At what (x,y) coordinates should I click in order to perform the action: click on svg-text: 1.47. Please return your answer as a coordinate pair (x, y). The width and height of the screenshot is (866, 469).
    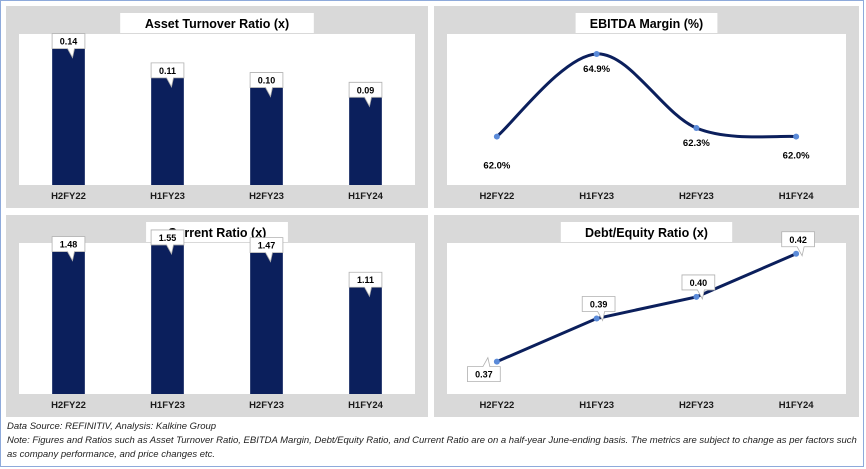
    Looking at the image, I should click on (267, 246).